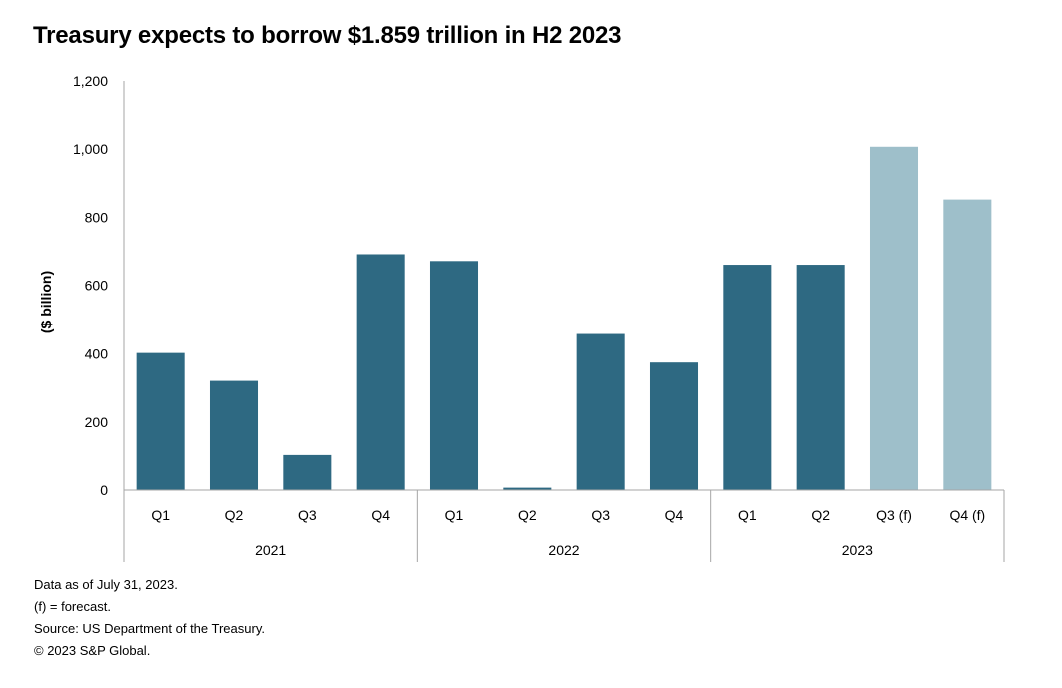 This screenshot has width=1062, height=688. What do you see at coordinates (568, 515) in the screenshot?
I see `x-axis-categories: Q1 Q2 Q3 Q4 Q1 Q2 Q3 Q4 Q1 Q2 Q3 (f) Q4 (f)` at bounding box center [568, 515].